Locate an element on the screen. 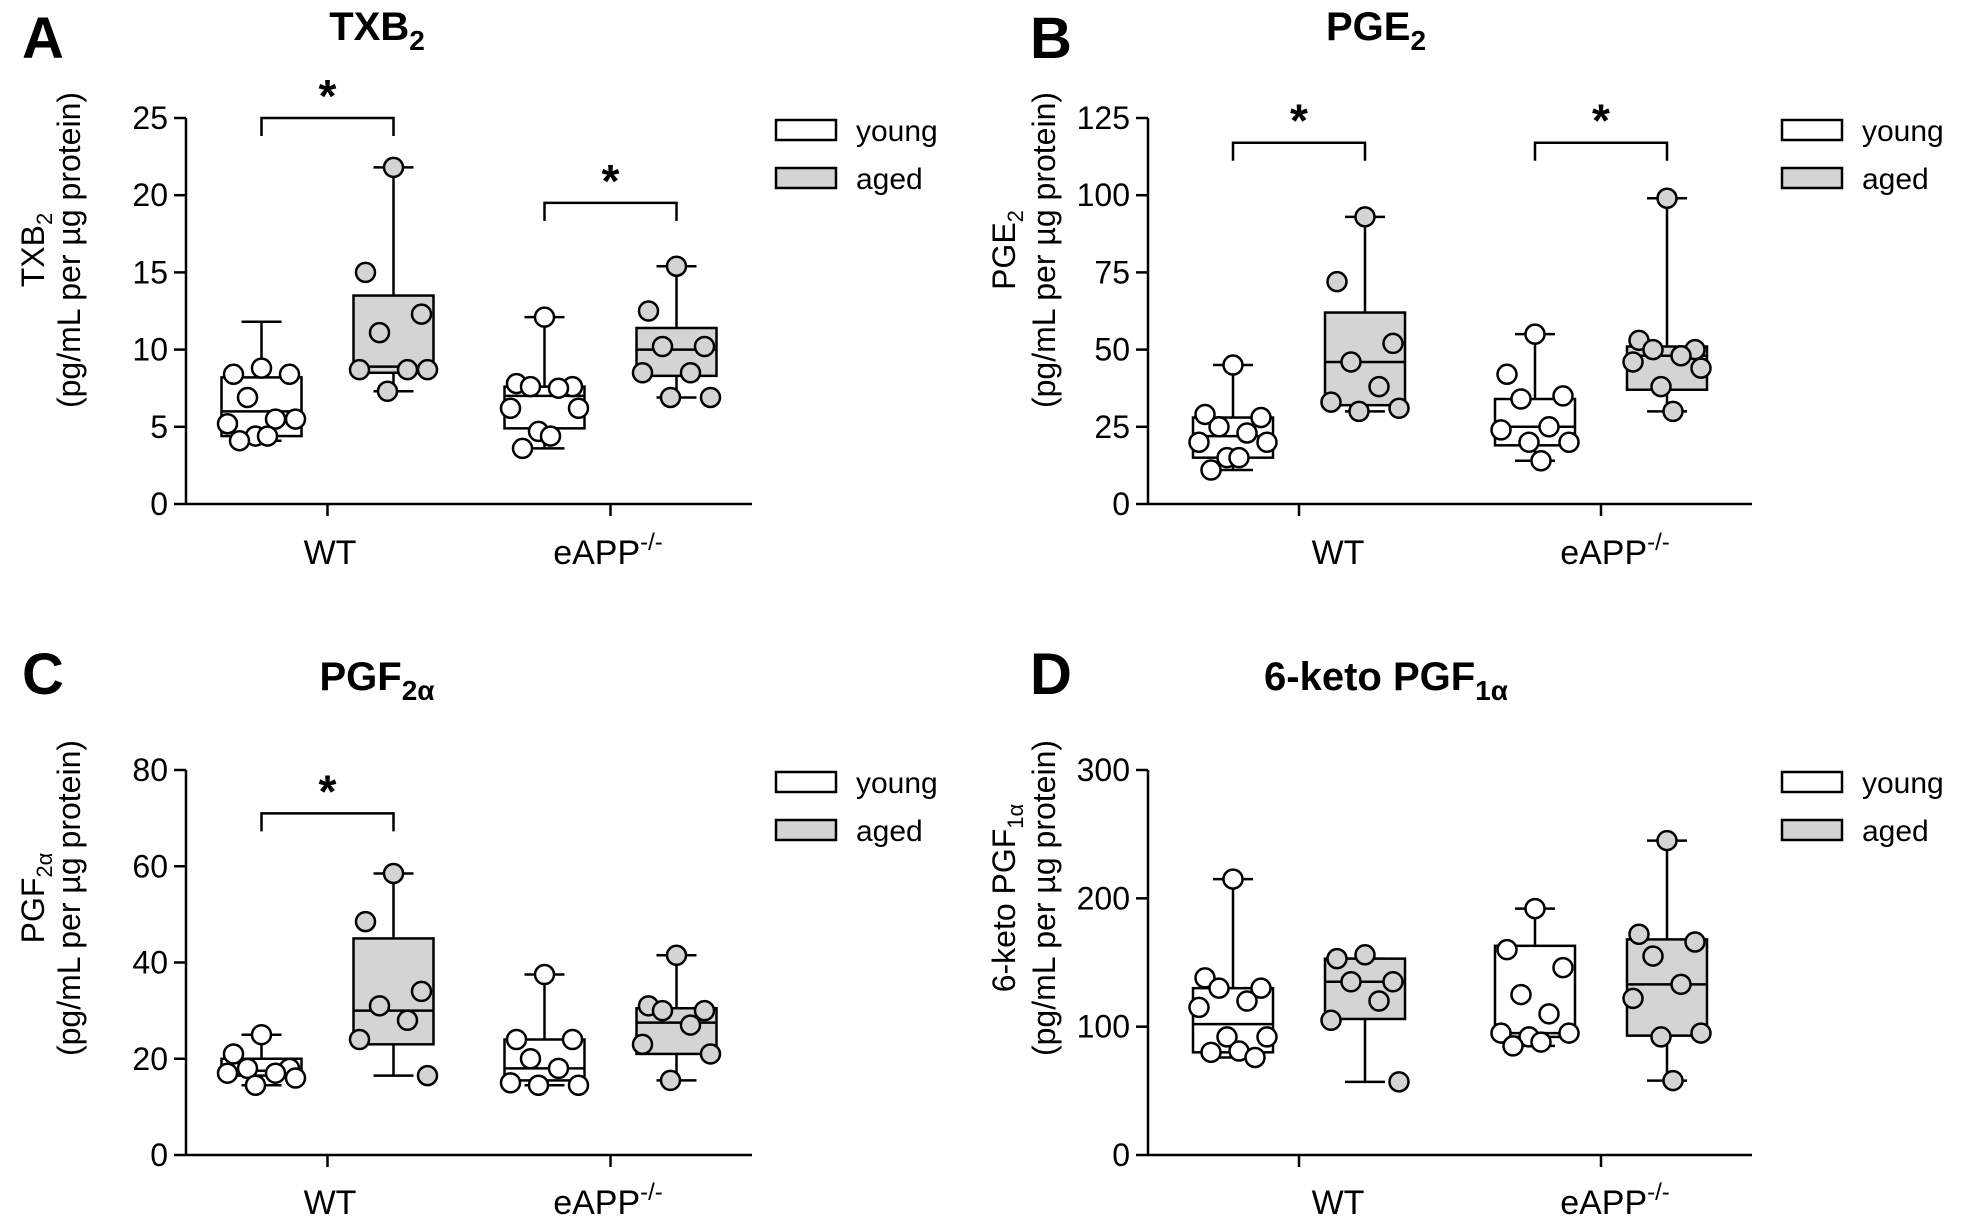  y-tick-label: 50 is located at coordinates (1112, 350).